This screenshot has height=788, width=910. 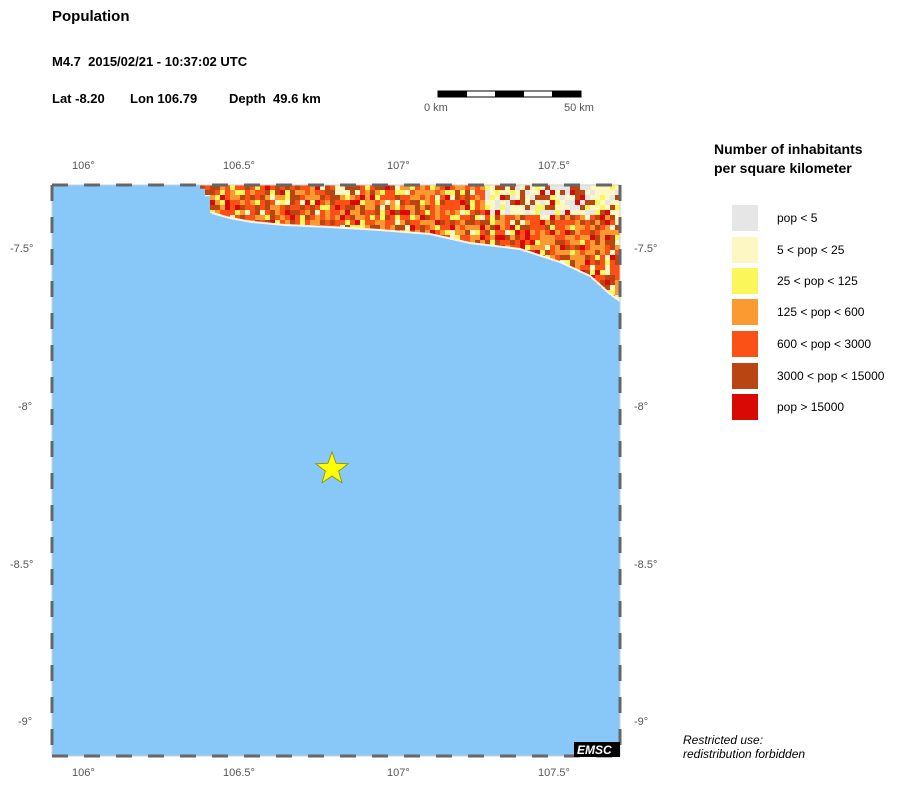 I want to click on epicenter-star-icon, so click(x=332, y=467).